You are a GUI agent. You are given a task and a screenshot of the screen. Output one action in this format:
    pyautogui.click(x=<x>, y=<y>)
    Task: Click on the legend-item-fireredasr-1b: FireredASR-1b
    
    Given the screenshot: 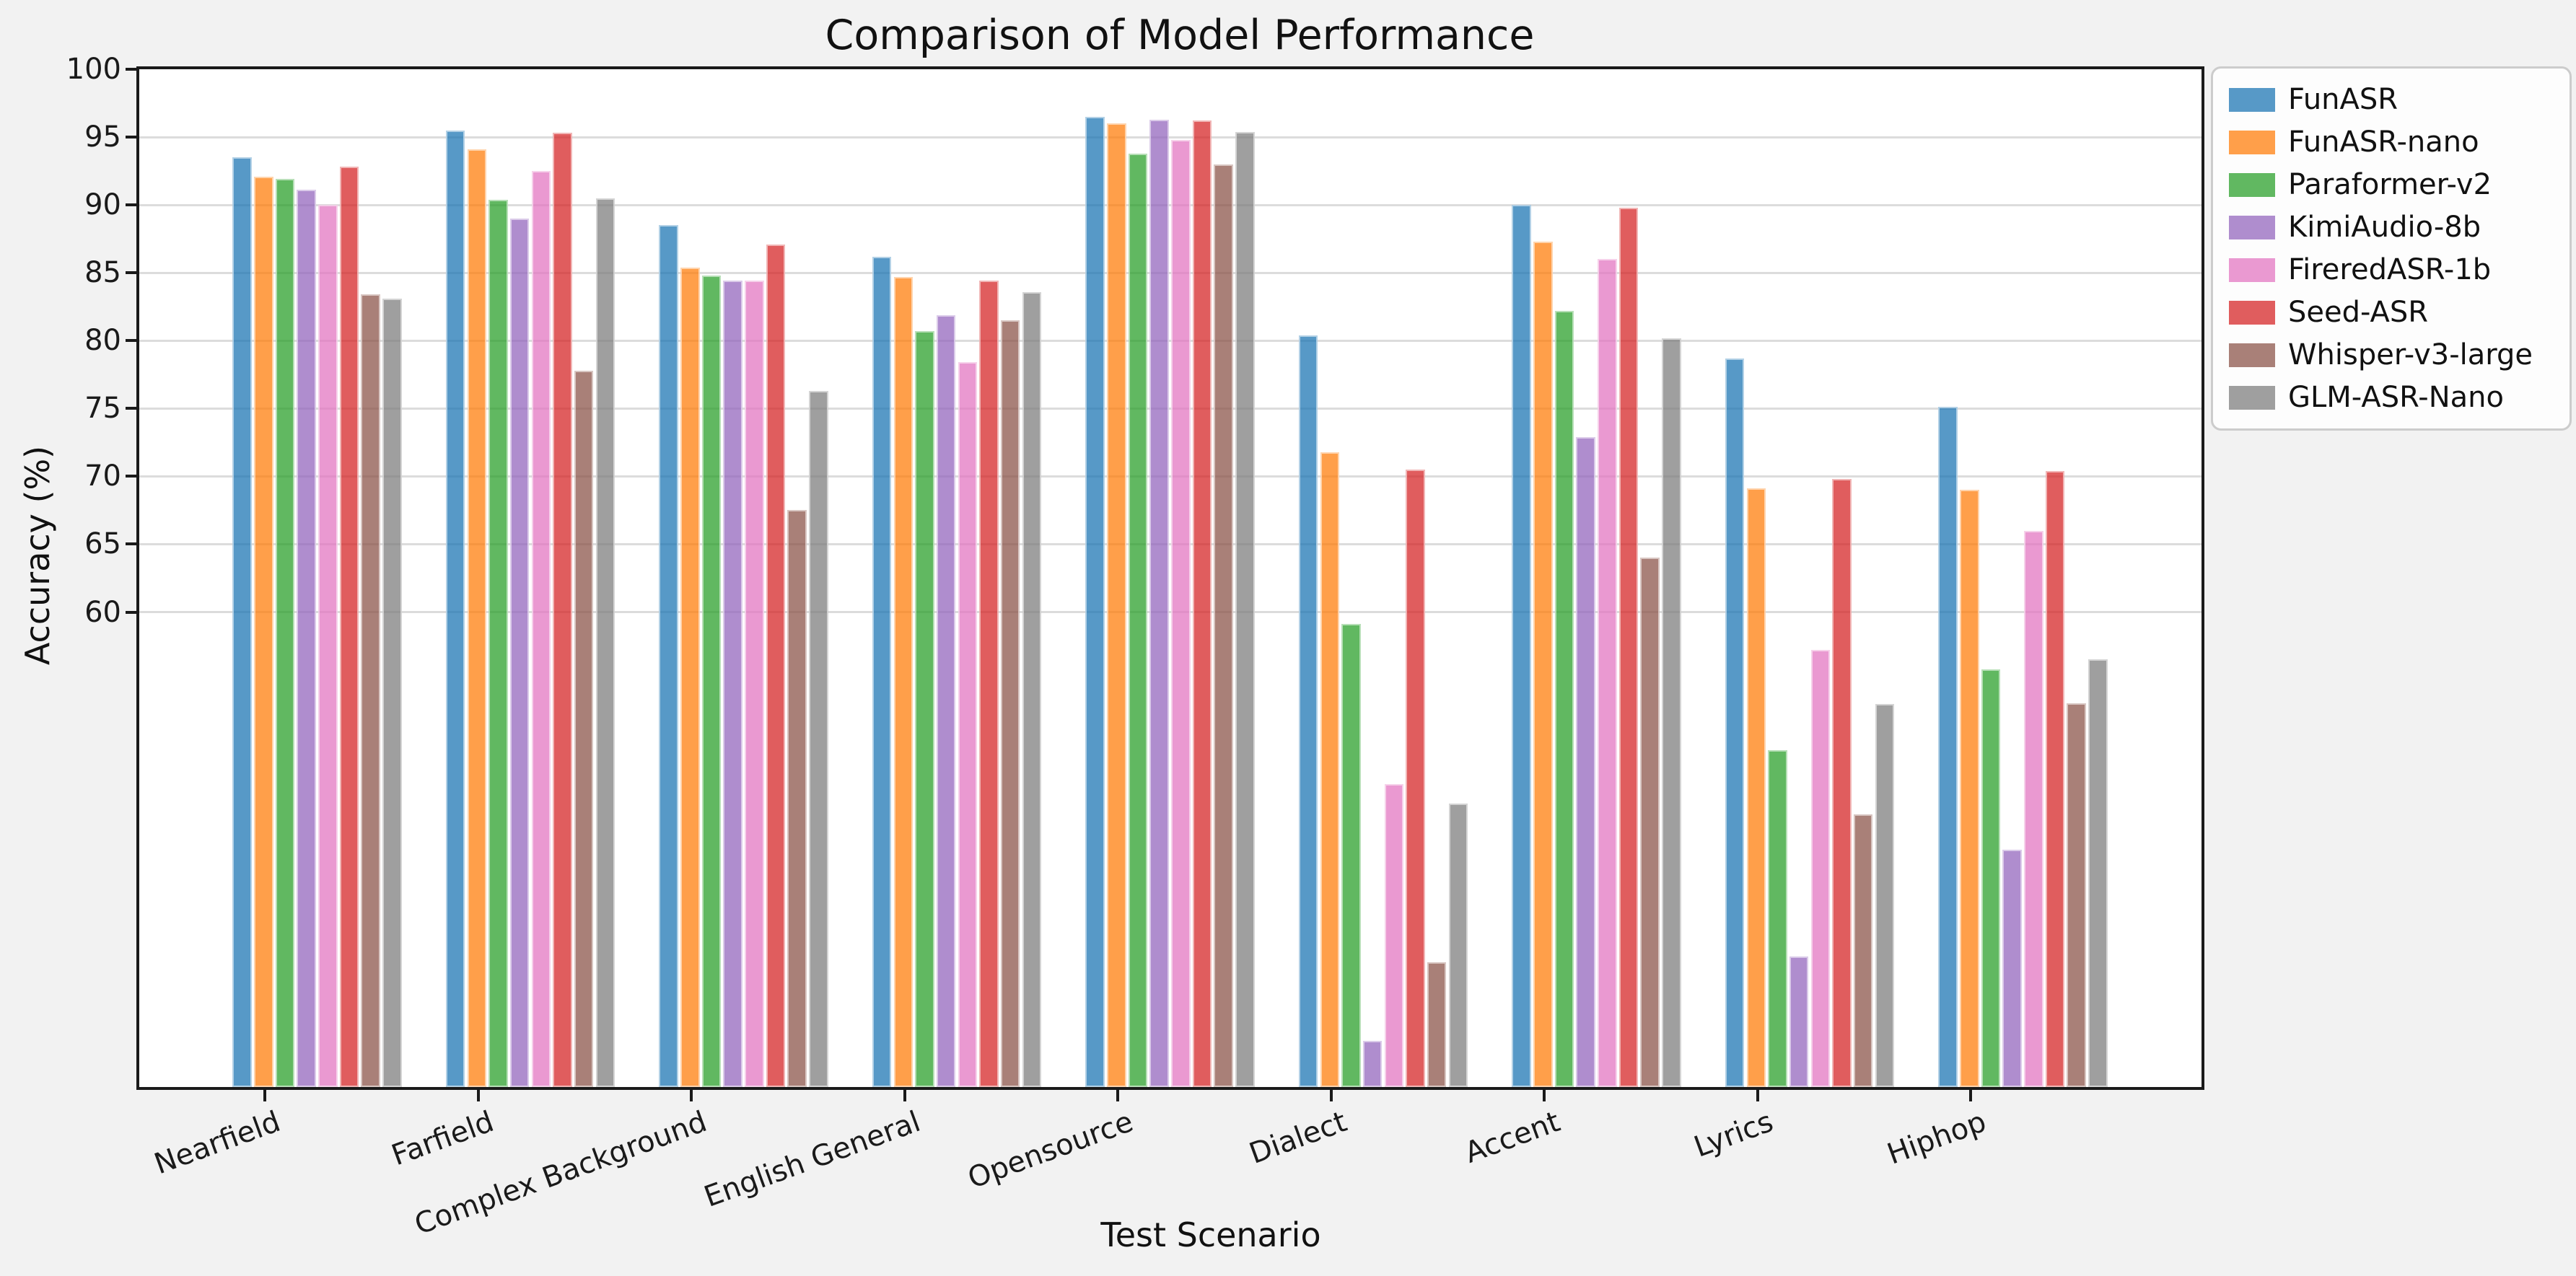 What is the action you would take?
    pyautogui.click(x=2391, y=269)
    